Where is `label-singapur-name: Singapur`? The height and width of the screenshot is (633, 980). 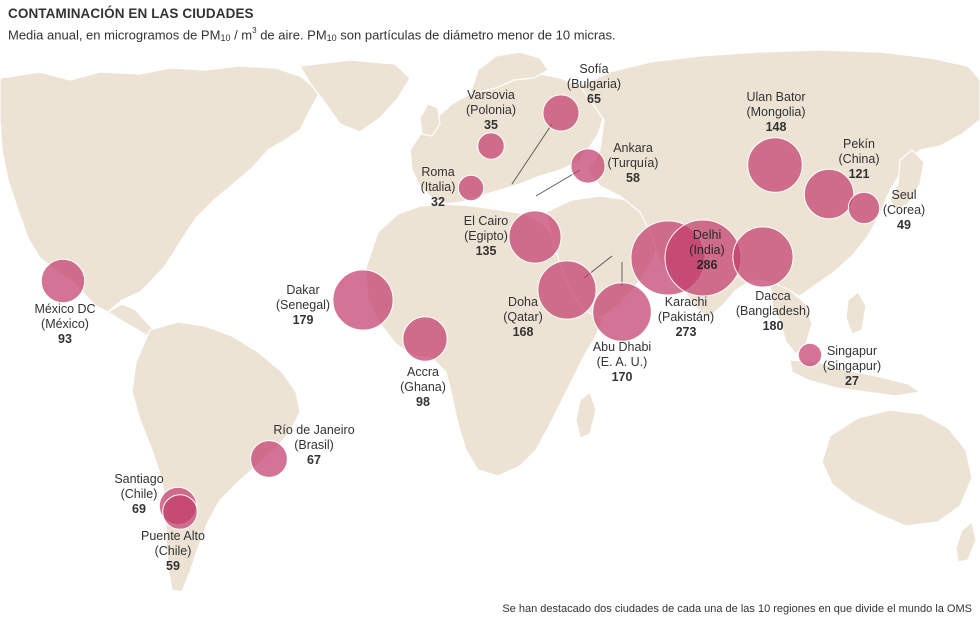 label-singapur-name: Singapur is located at coordinates (852, 351).